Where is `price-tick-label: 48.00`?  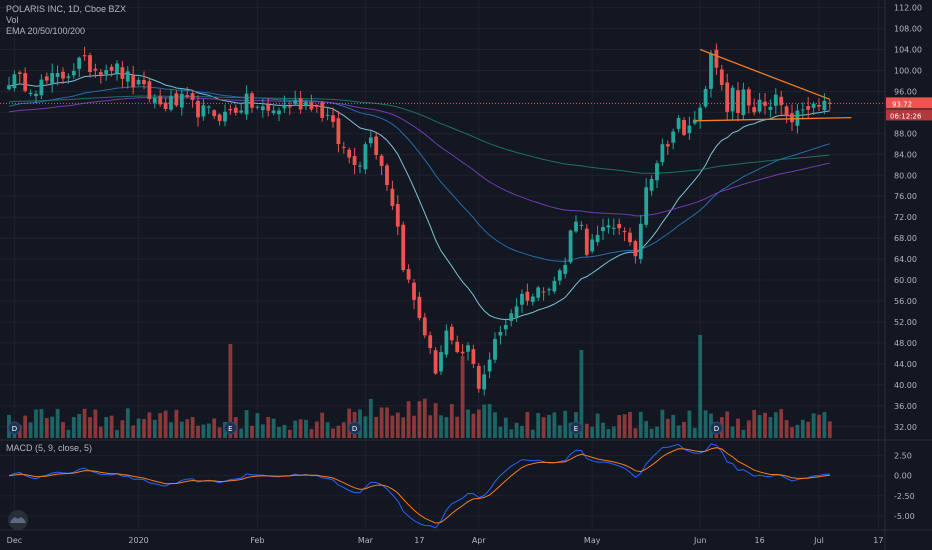
price-tick-label: 48.00 is located at coordinates (905, 343).